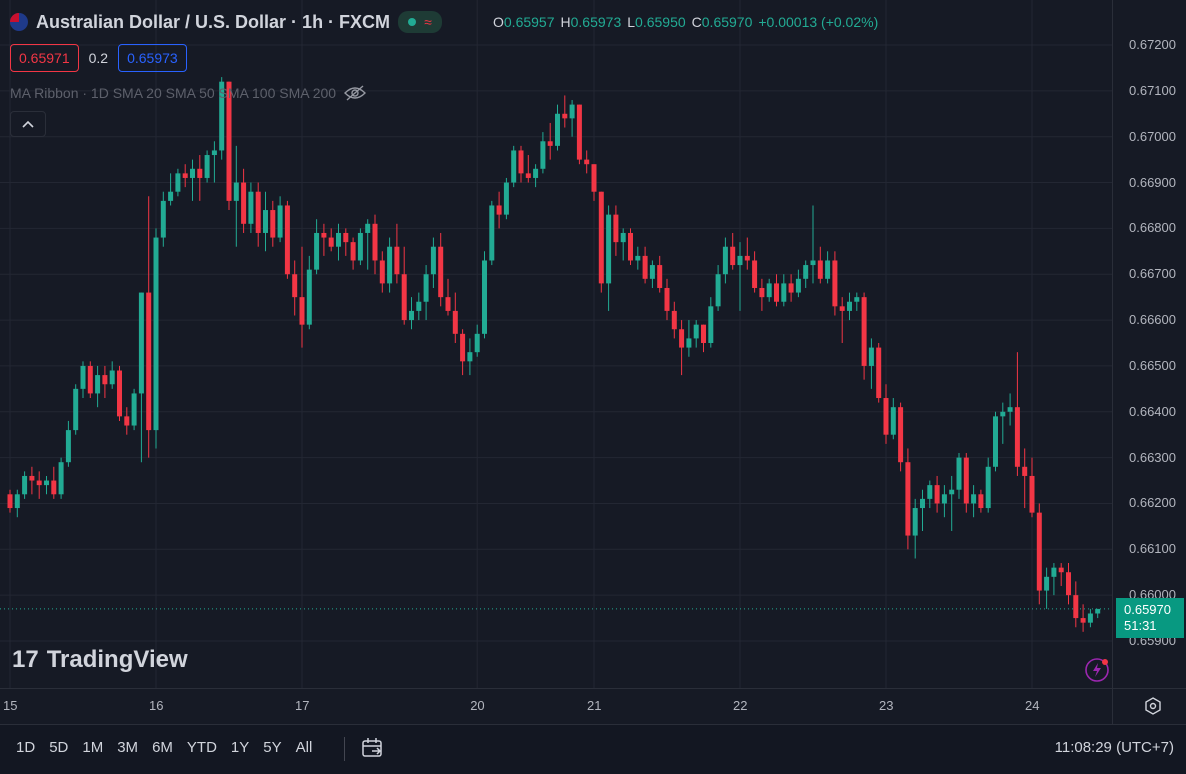  What do you see at coordinates (727, 22) in the screenshot?
I see `close-value: 0.65970` at bounding box center [727, 22].